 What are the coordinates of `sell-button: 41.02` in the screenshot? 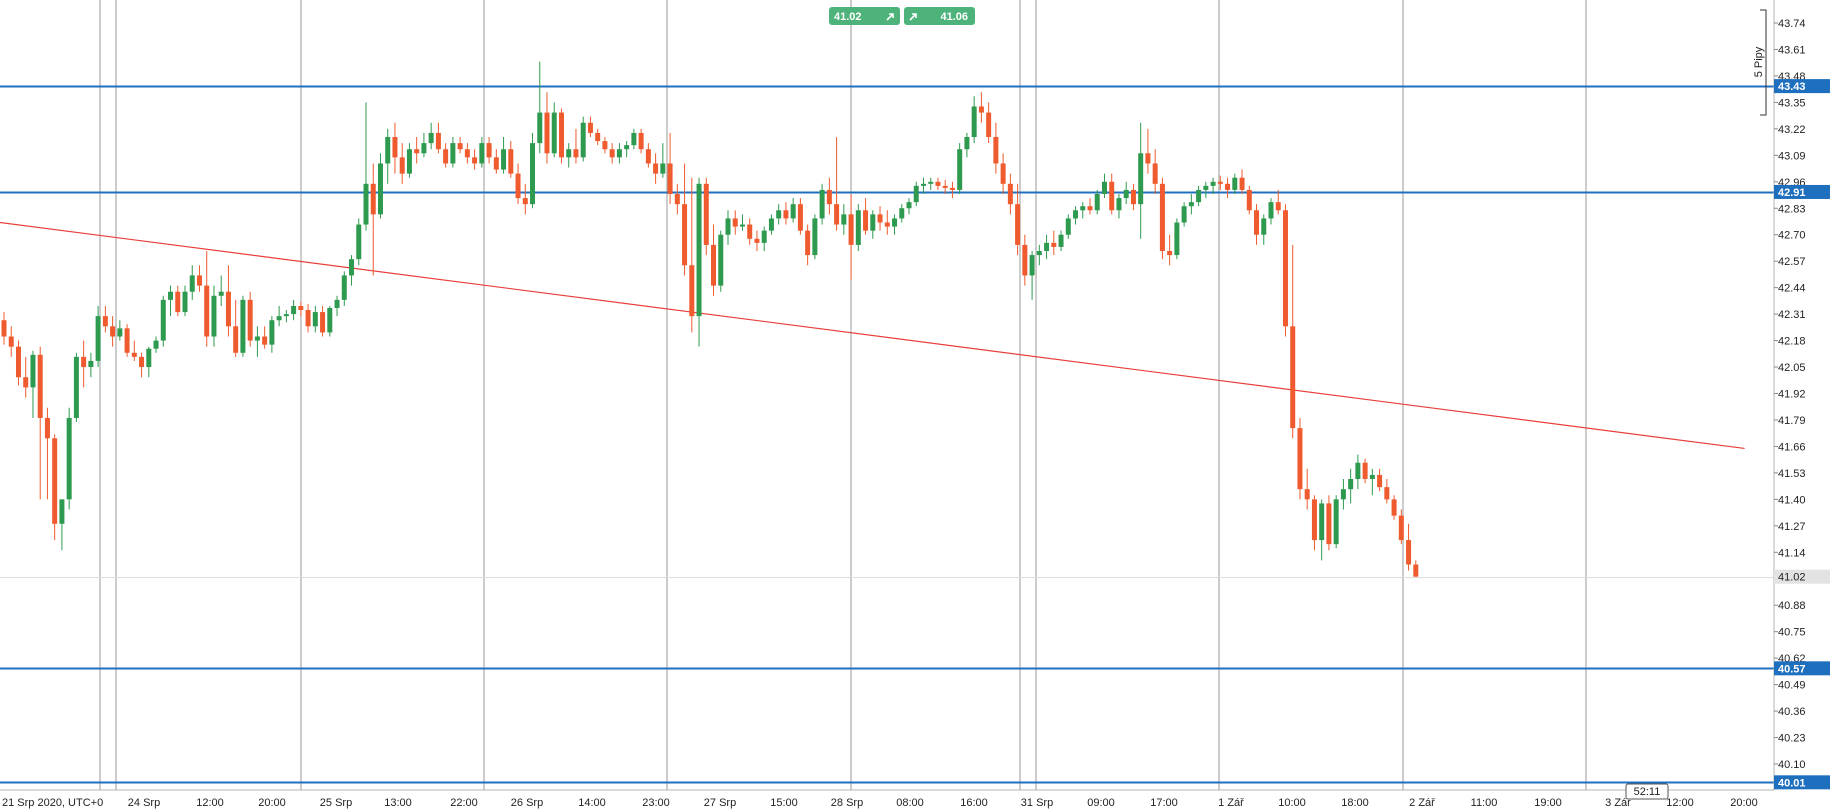 It's located at (864, 16).